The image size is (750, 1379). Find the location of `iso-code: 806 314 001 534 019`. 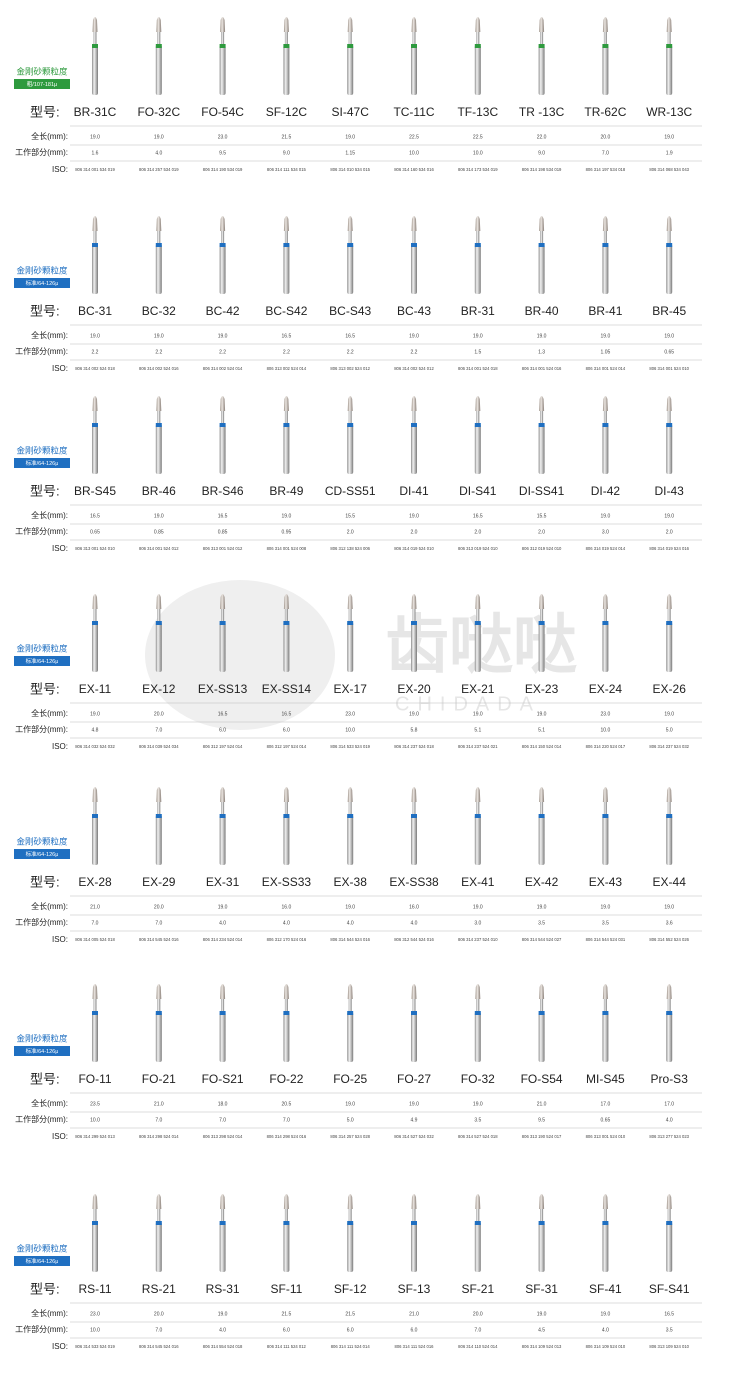

iso-code: 806 314 001 534 019 is located at coordinates (95, 169).